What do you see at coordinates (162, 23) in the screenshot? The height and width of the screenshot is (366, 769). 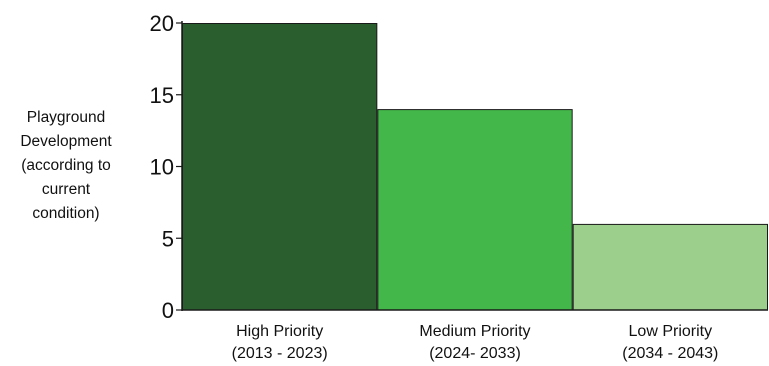 I see `y-tick-label: 20` at bounding box center [162, 23].